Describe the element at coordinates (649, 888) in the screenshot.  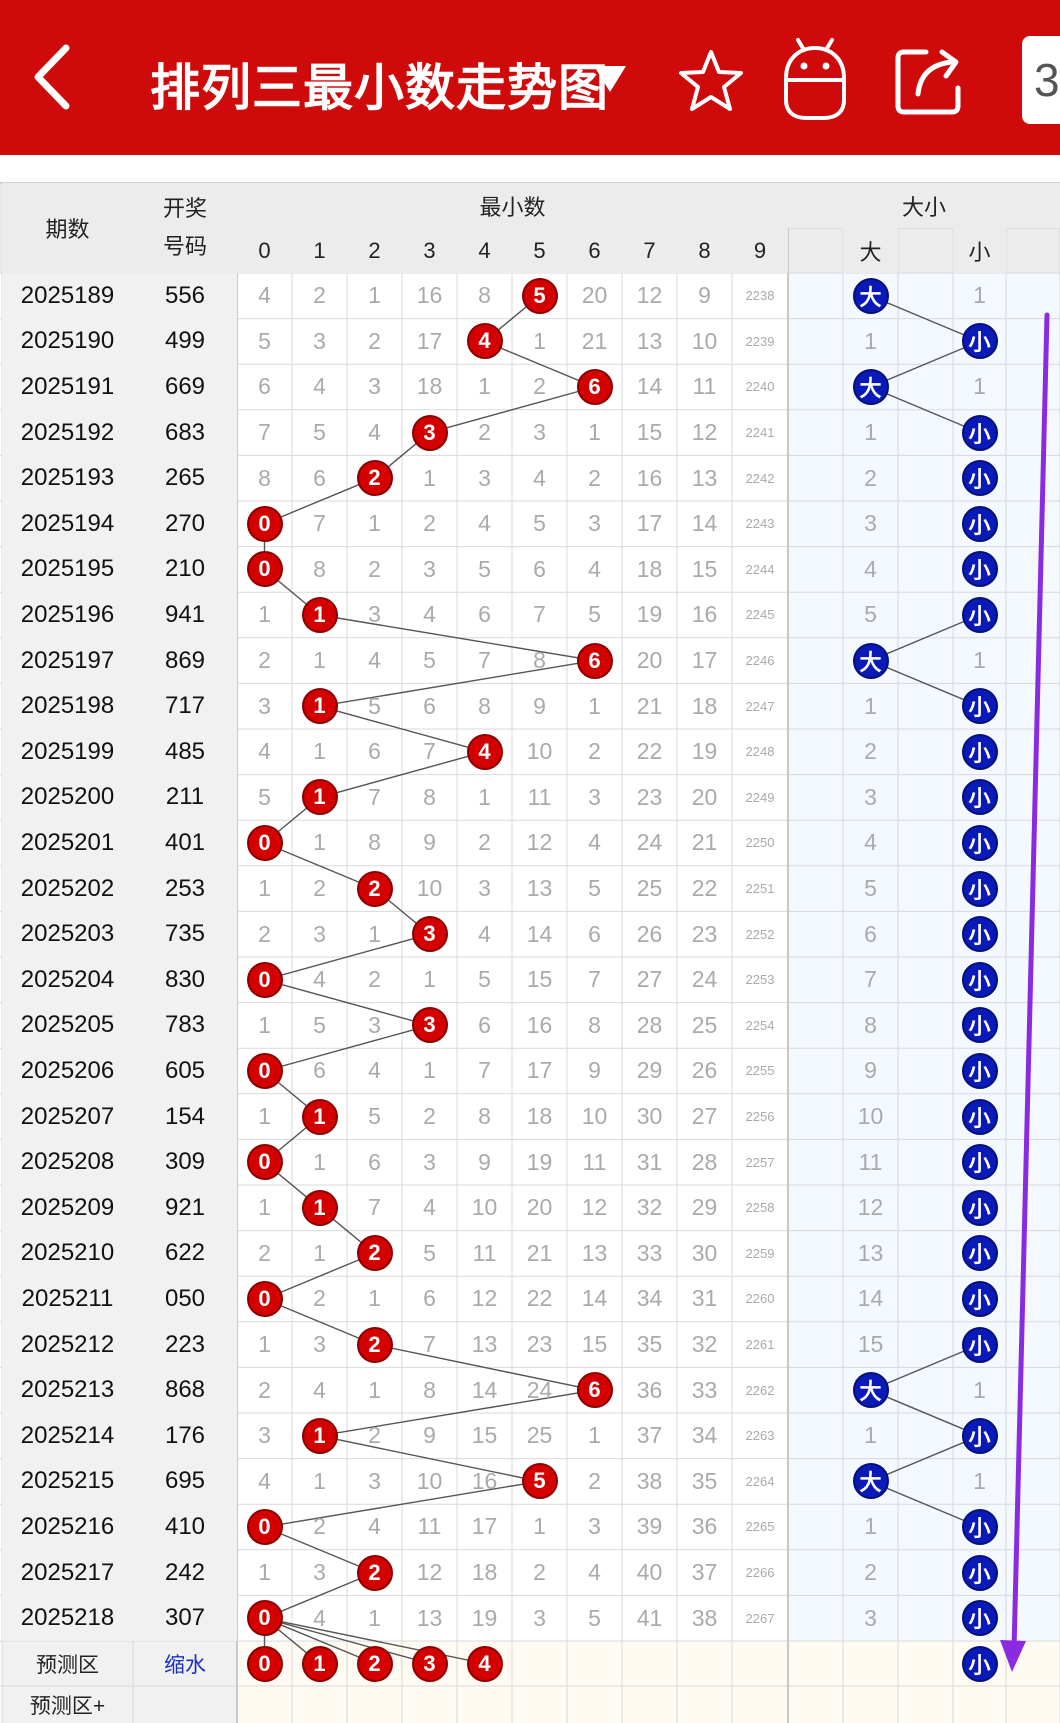
I see `miss-count: 25` at that location.